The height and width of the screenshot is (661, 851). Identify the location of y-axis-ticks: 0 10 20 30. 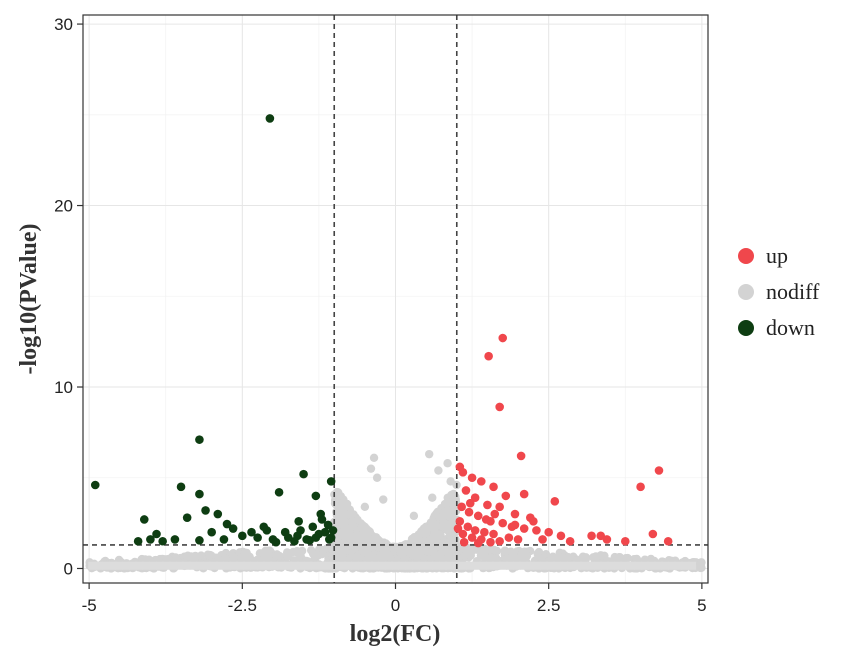
(68, 296).